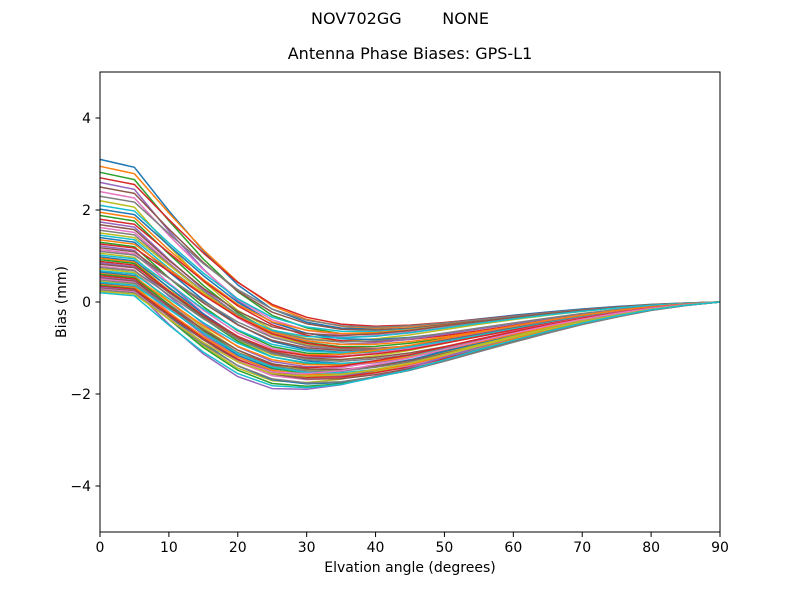 Image resolution: width=800 pixels, height=600 pixels. I want to click on figure-suptitle: NOV702GG NONE, so click(400, 18).